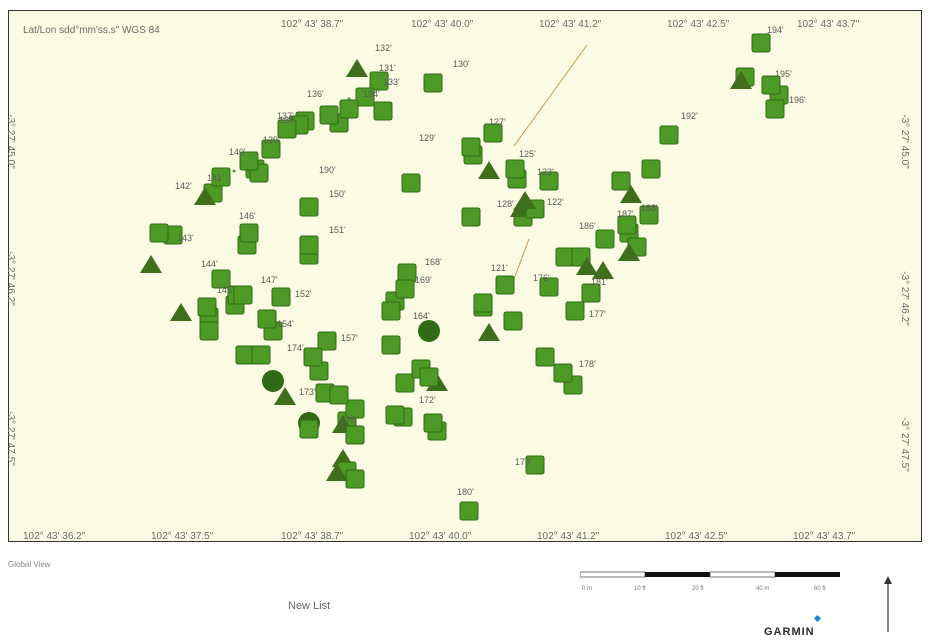 This screenshot has height=644, width=933. I want to click on waypoint-label-180: 180', so click(465, 492).